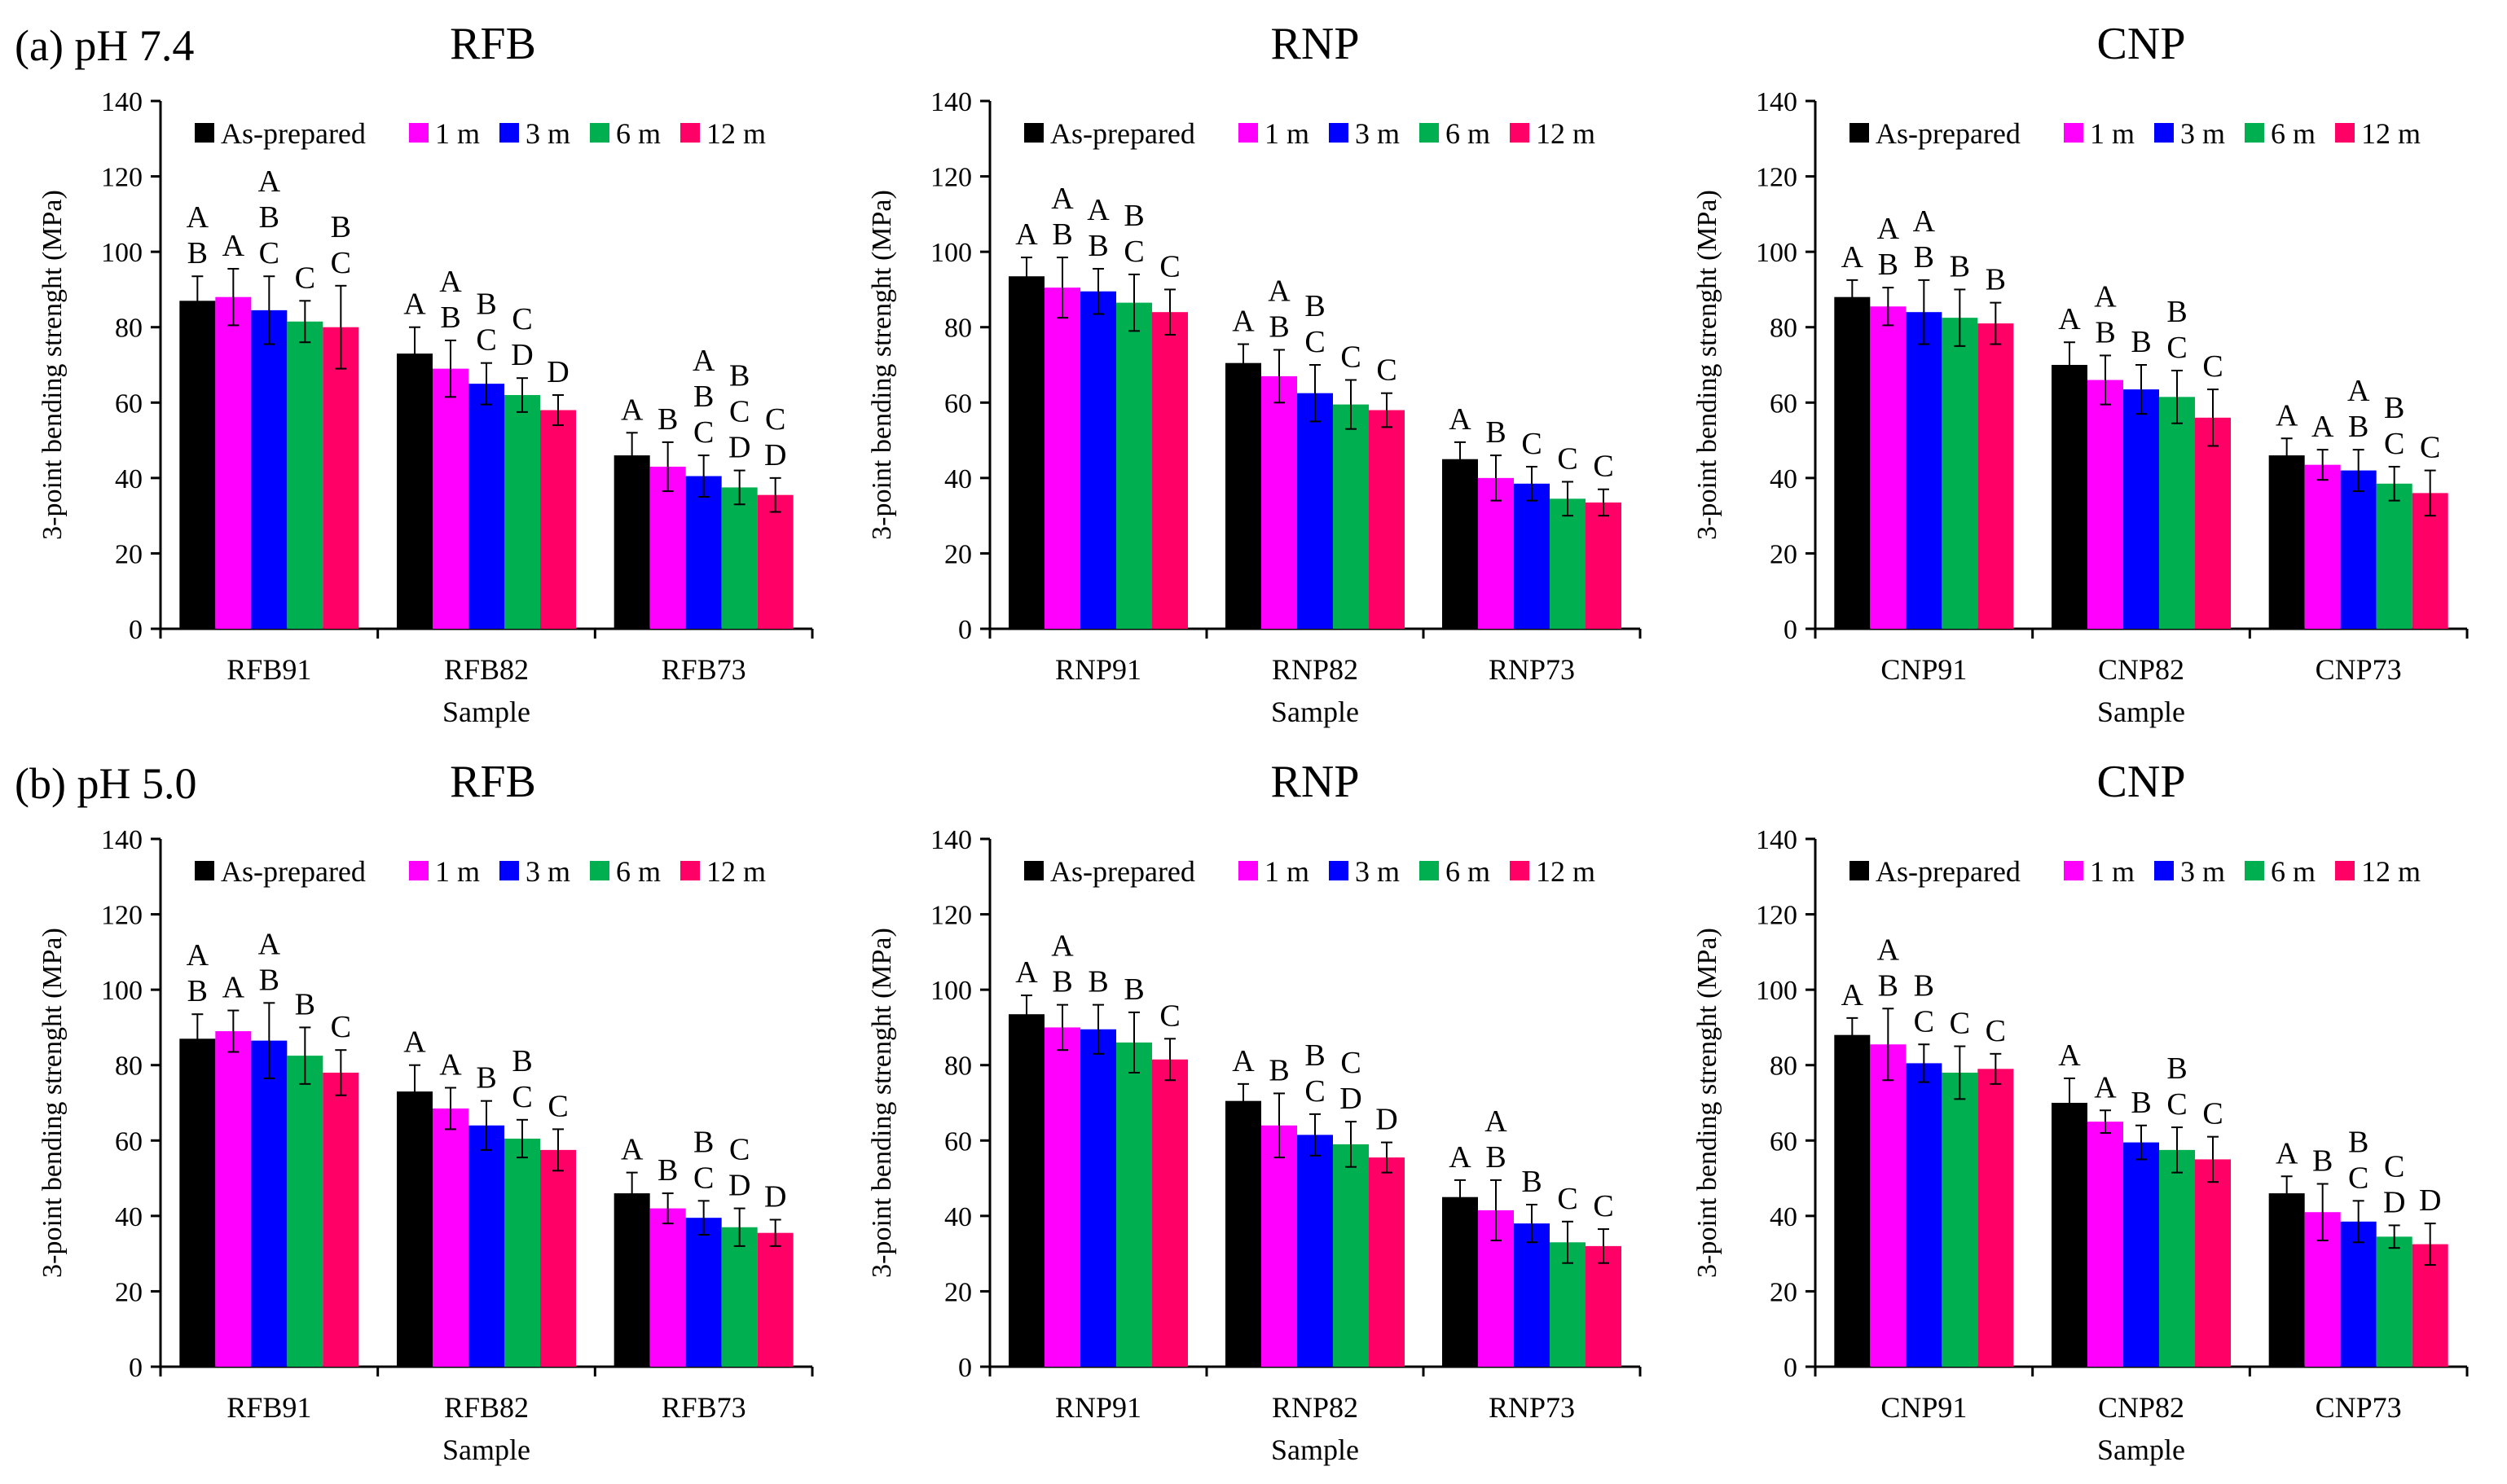  What do you see at coordinates (122, 840) in the screenshot?
I see `chart-4-ytick-label: 140` at bounding box center [122, 840].